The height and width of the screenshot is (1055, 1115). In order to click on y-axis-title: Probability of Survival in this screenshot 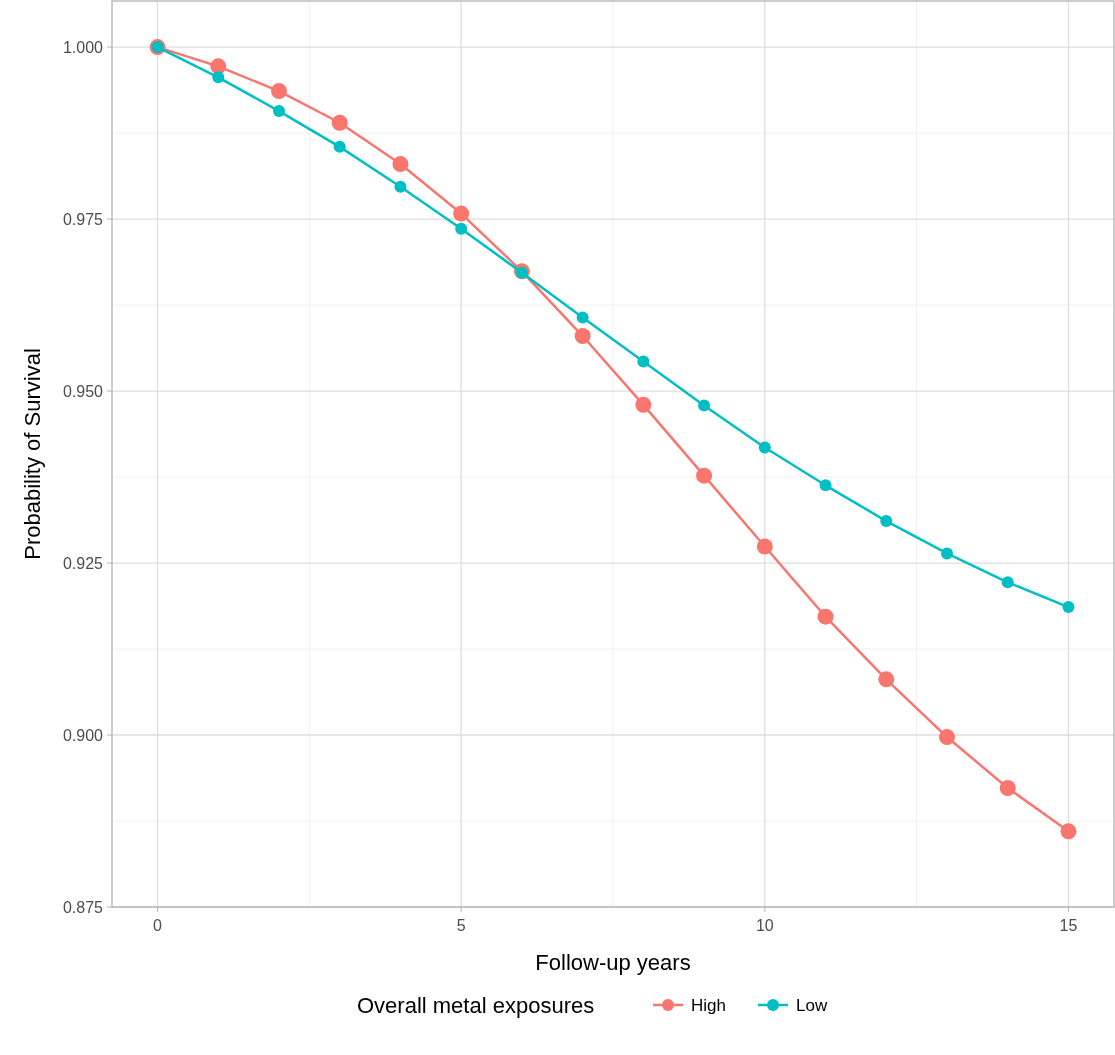, I will do `click(32, 454)`.